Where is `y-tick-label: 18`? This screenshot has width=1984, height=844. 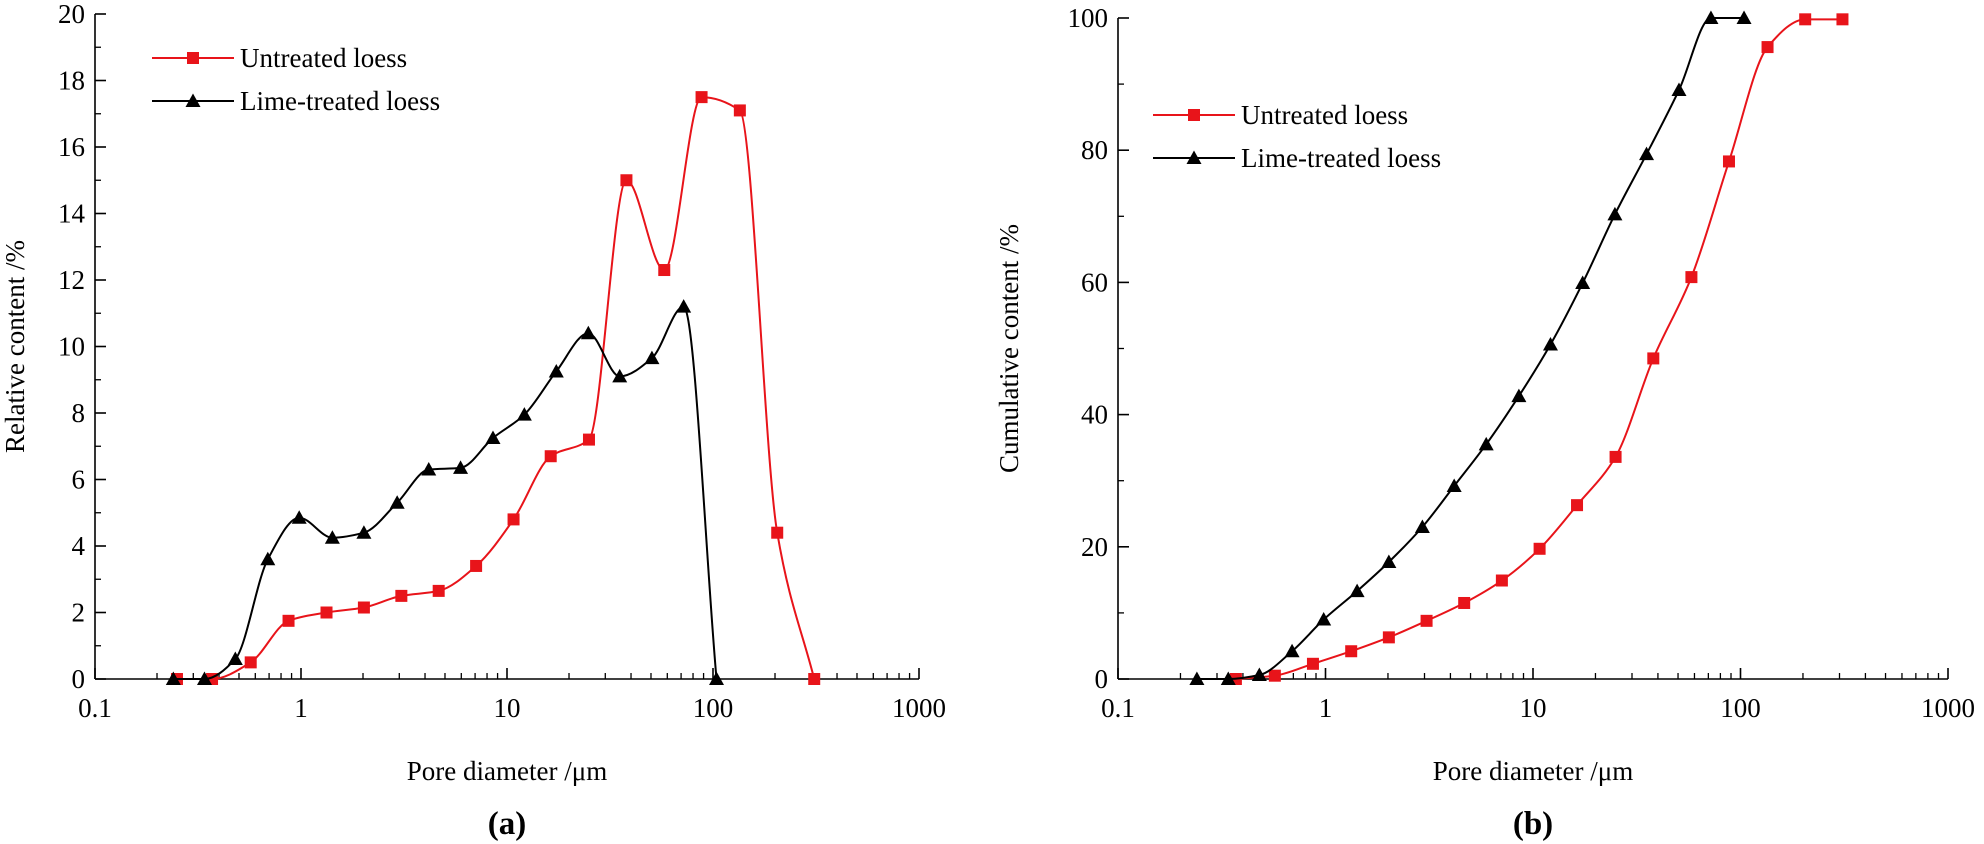
y-tick-label: 18 is located at coordinates (71, 81).